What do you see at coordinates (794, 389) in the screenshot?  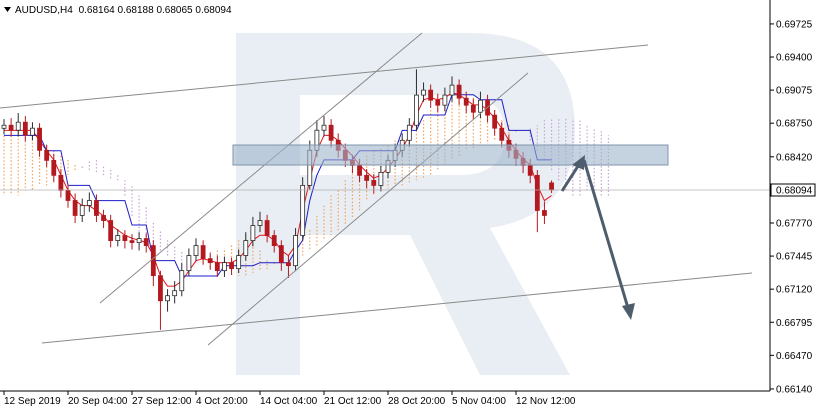 I see `y-tick-label: 0.66140` at bounding box center [794, 389].